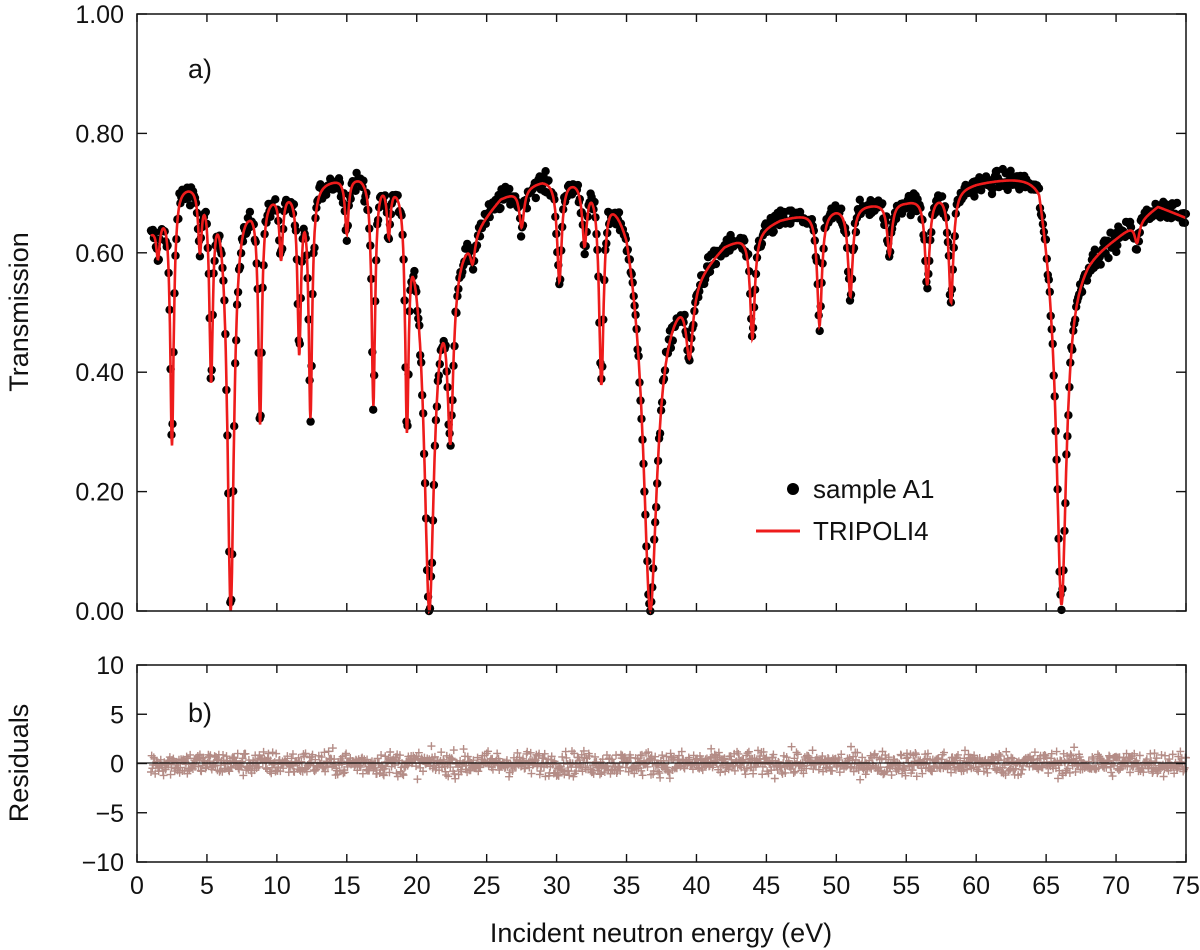 Image resolution: width=1200 pixels, height=950 pixels. I want to click on residuals-data-marks, so click(668, 763).